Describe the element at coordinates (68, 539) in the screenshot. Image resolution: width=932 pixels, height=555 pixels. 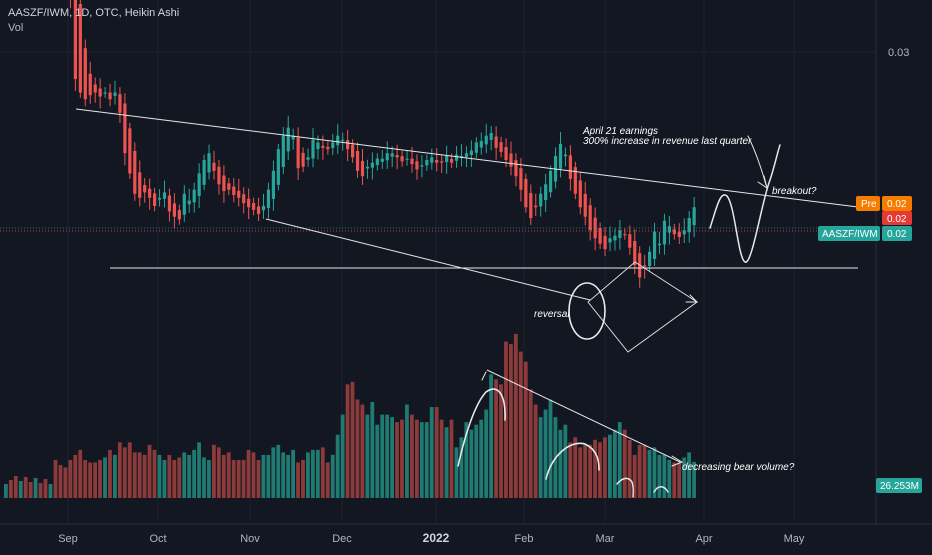
I see `x-tick-label: Sep` at that location.